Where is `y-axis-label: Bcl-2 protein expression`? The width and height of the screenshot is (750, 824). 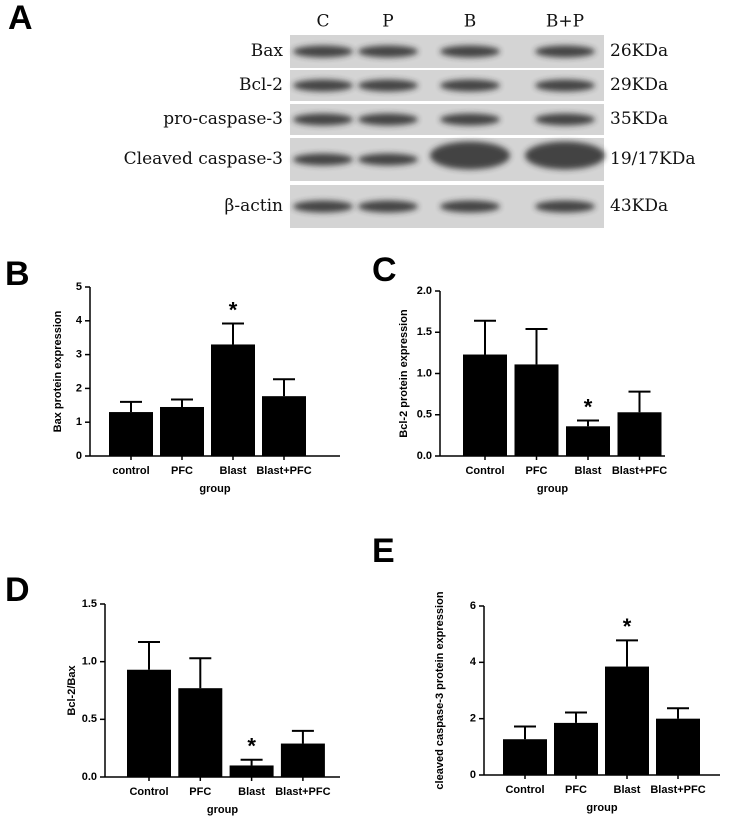 y-axis-label: Bcl-2 protein expression is located at coordinates (404, 373).